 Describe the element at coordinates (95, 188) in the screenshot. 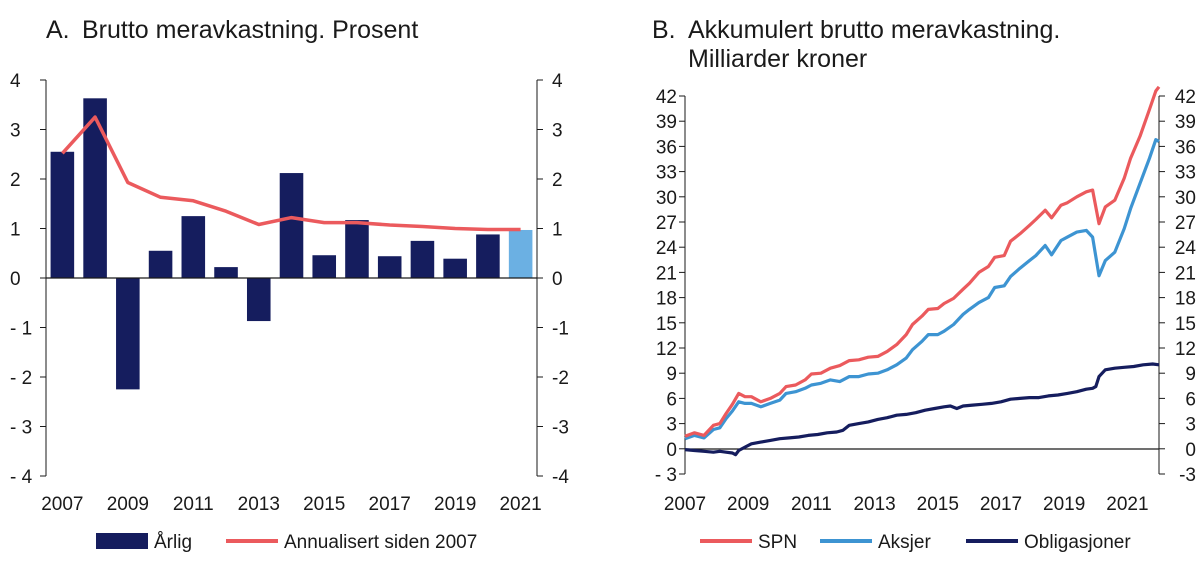

I see `bar-2008` at that location.